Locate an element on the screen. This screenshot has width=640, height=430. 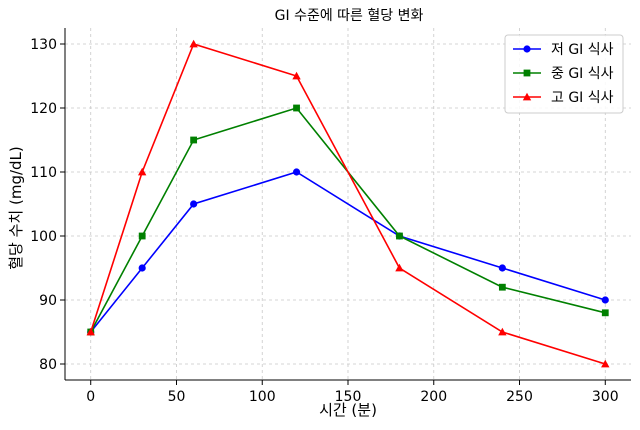
legend-label: 중 GI 식사 is located at coordinates (582, 74).